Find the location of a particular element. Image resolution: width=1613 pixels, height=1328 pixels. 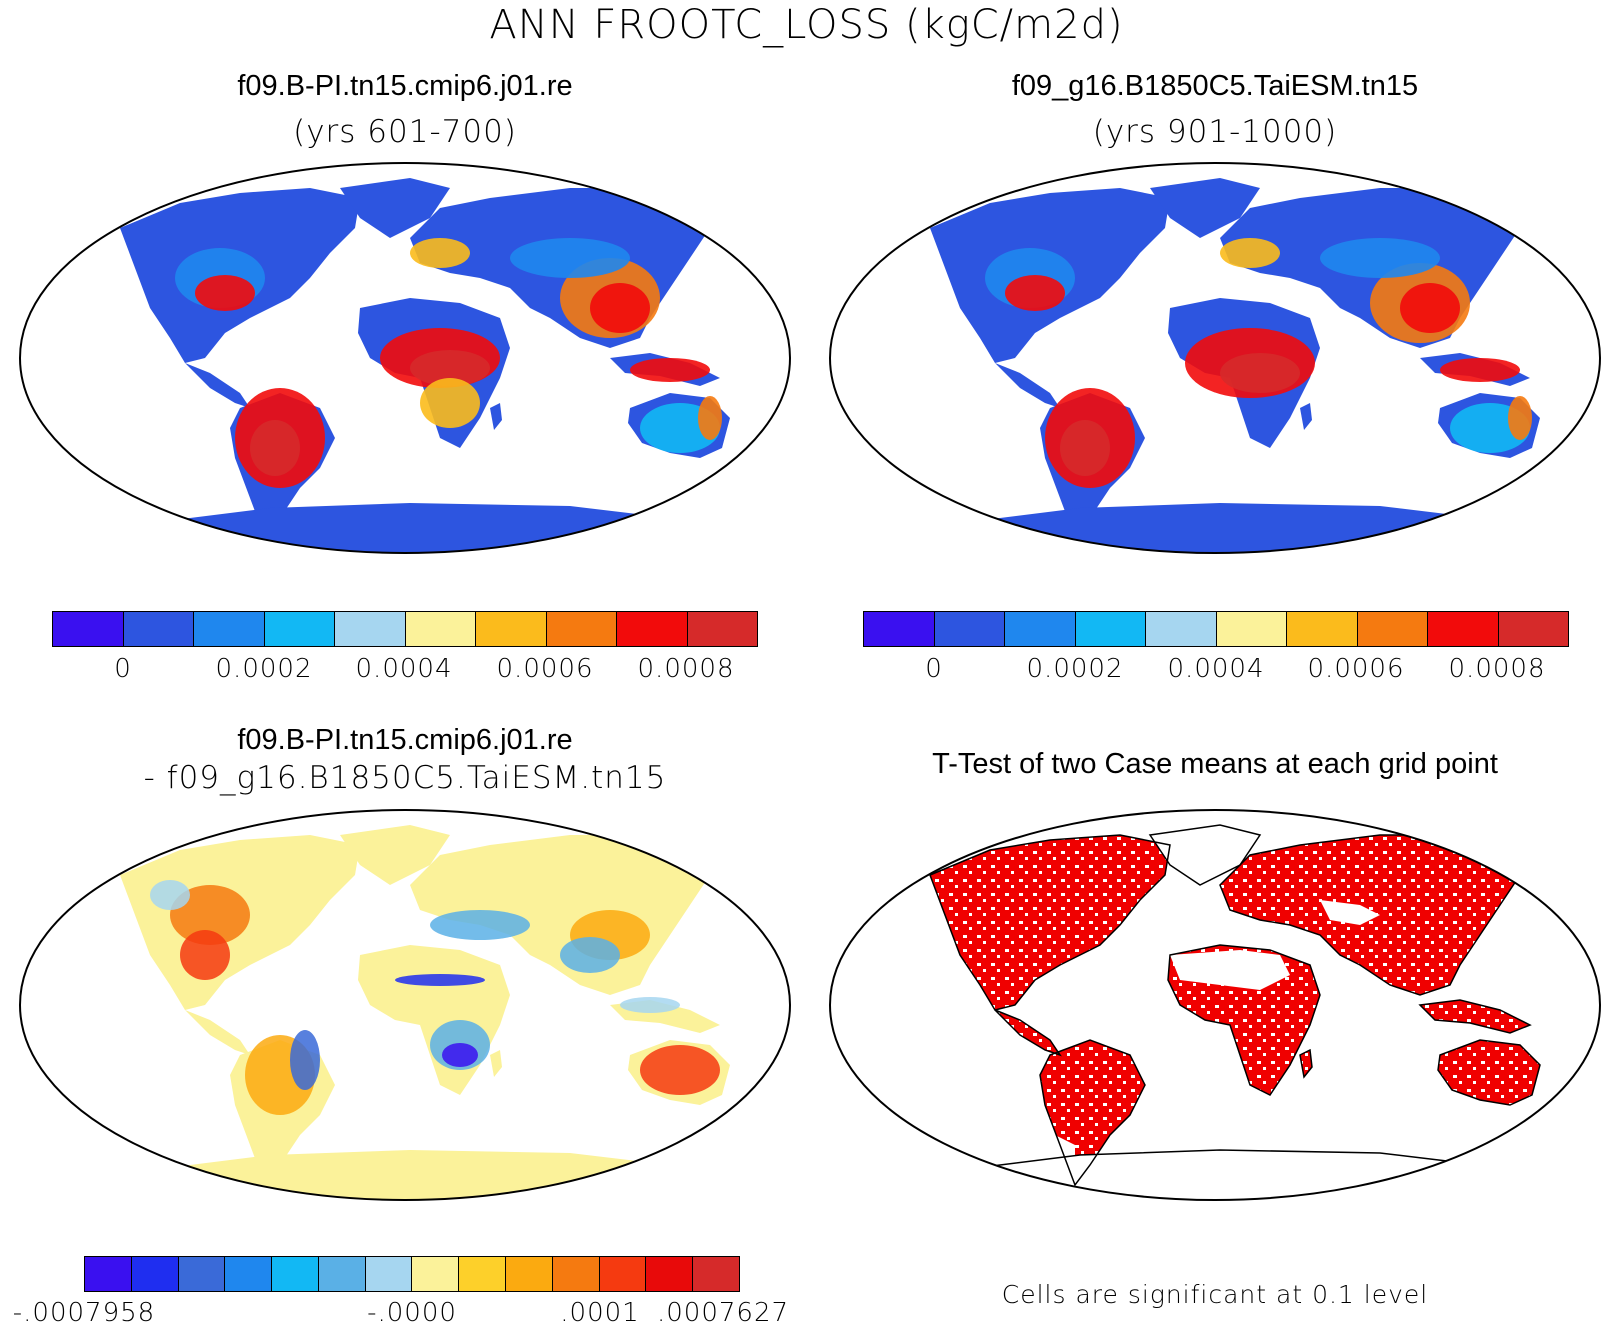

colorbar-top-right is located at coordinates (1216, 629).